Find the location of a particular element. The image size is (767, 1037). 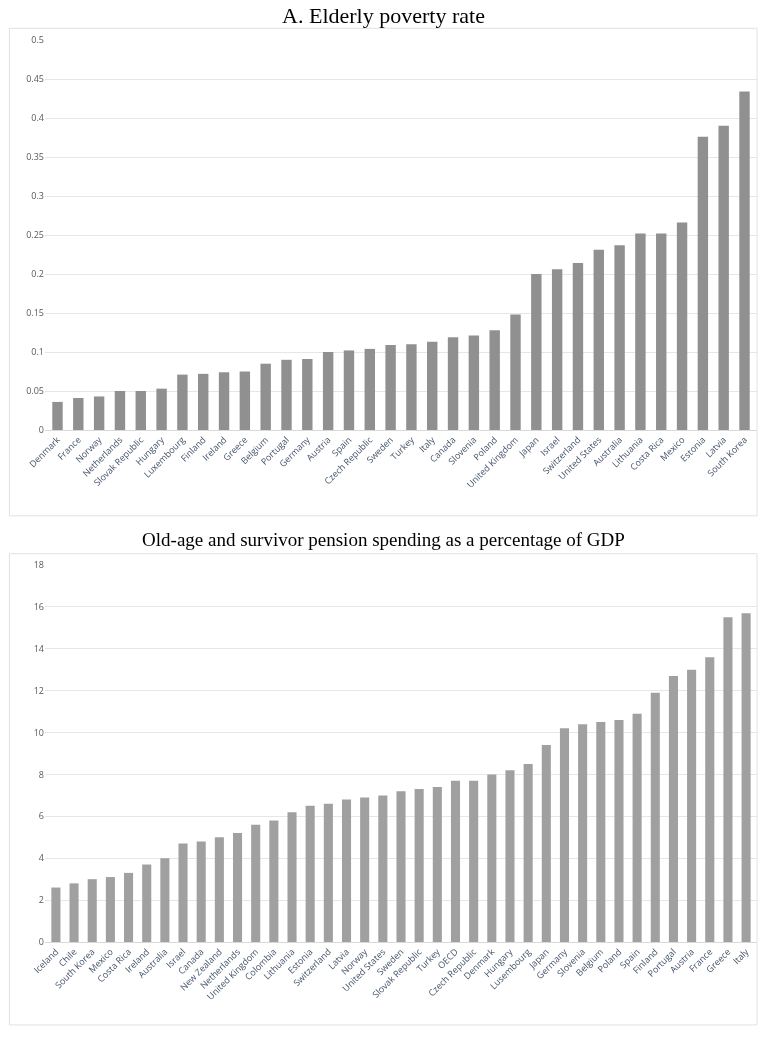

y-tick-label: 0.1 is located at coordinates (37, 352).